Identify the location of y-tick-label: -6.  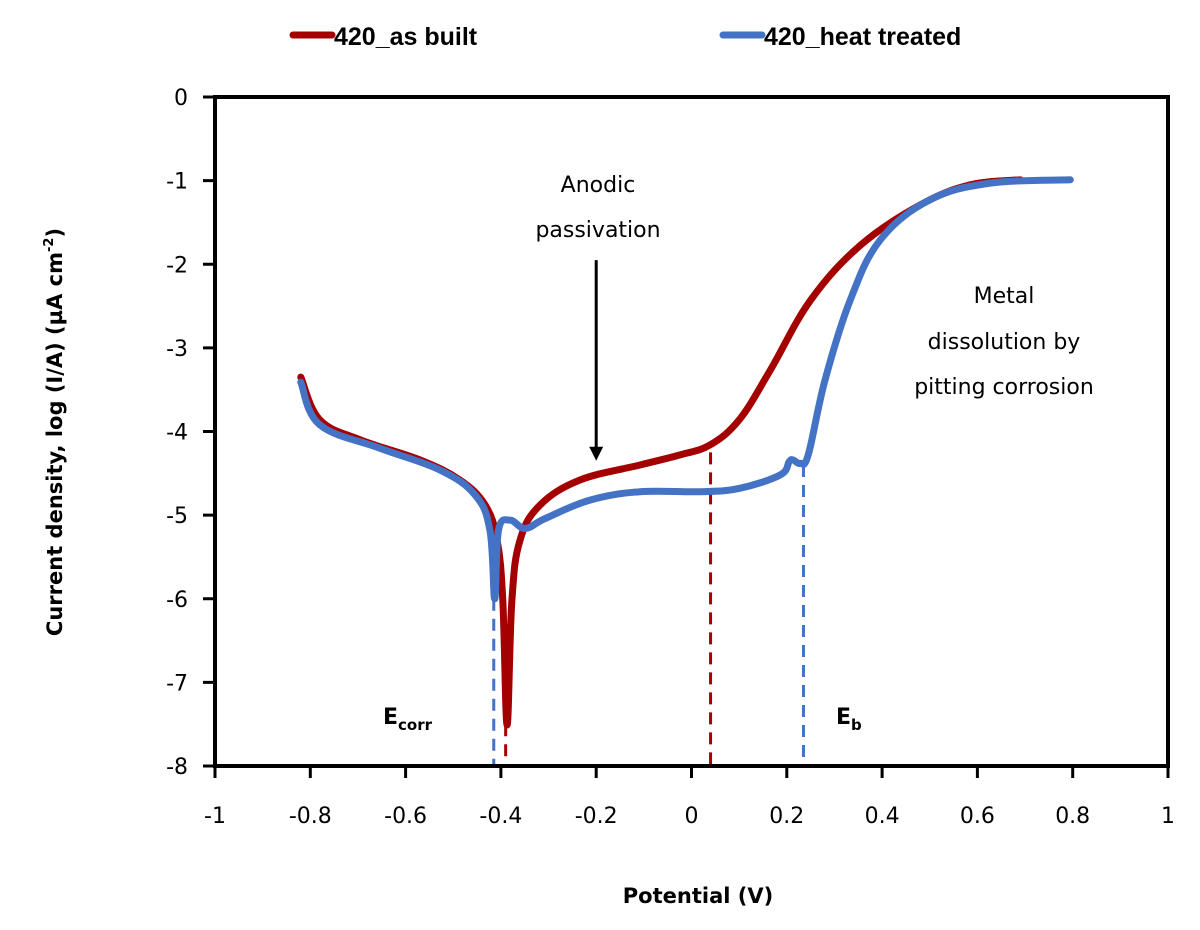
(177, 600).